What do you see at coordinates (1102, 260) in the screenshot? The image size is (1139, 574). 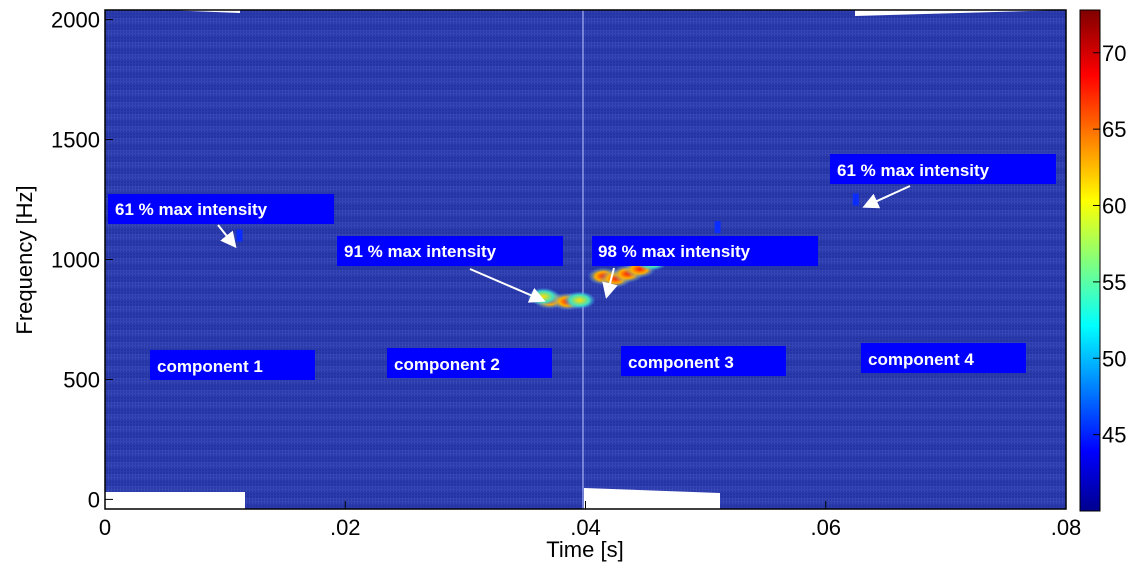 I see `colorbar: 45 50 55 60 65 70` at bounding box center [1102, 260].